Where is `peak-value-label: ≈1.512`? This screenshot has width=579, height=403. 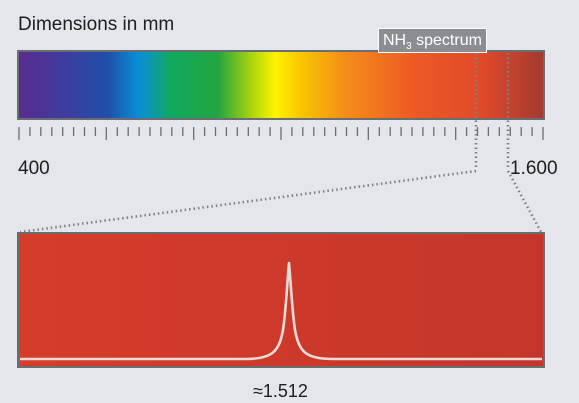
peak-value-label: ≈1.512 is located at coordinates (280, 391).